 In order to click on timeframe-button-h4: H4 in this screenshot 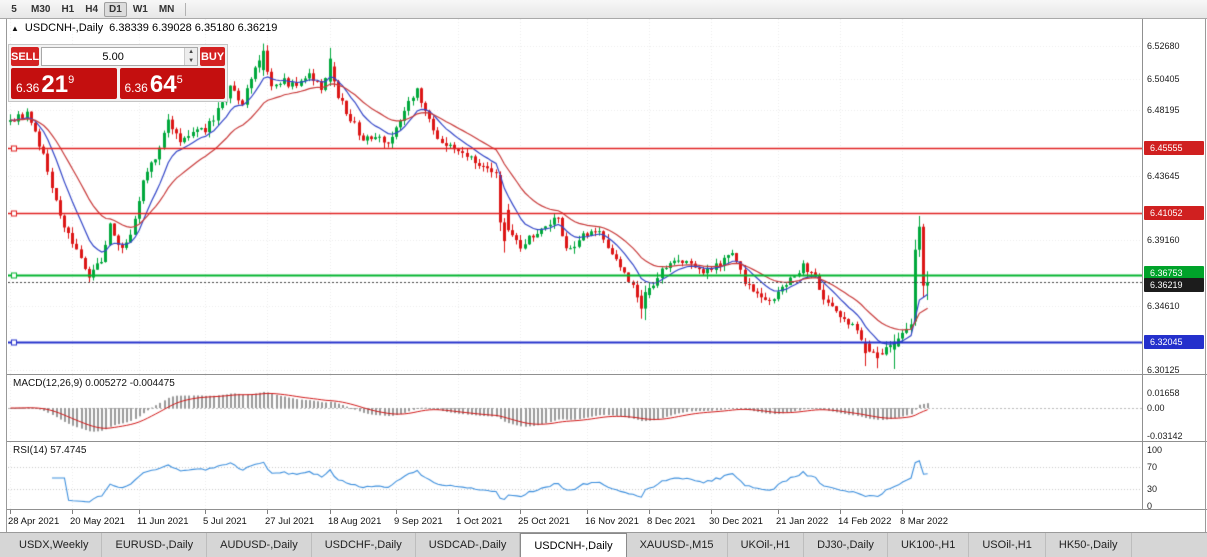, I will do `click(92, 9)`.